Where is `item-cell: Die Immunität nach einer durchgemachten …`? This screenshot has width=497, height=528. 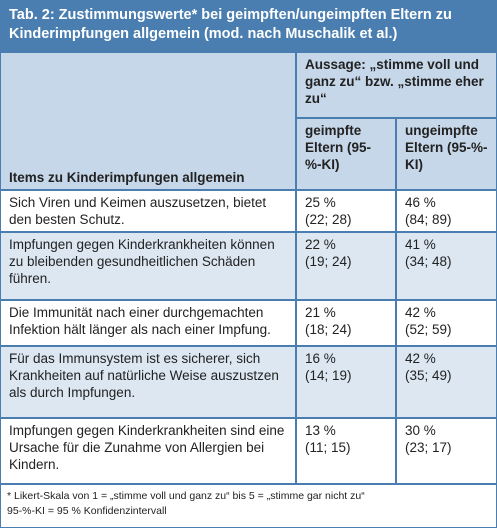 item-cell: Die Immunität nach einer durchgemachten … is located at coordinates (149, 323).